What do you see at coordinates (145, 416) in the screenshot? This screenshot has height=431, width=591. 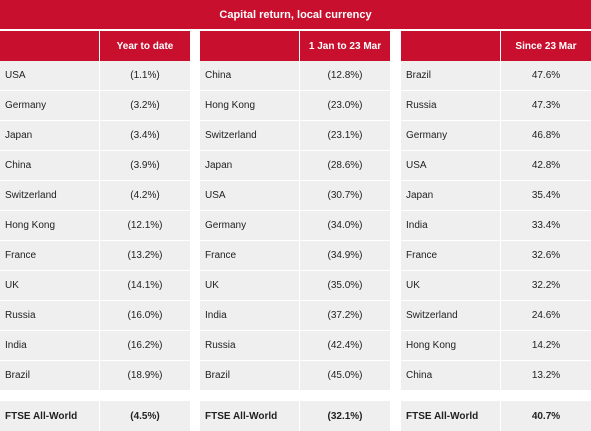 I see `index-return-value: (4.5%)` at bounding box center [145, 416].